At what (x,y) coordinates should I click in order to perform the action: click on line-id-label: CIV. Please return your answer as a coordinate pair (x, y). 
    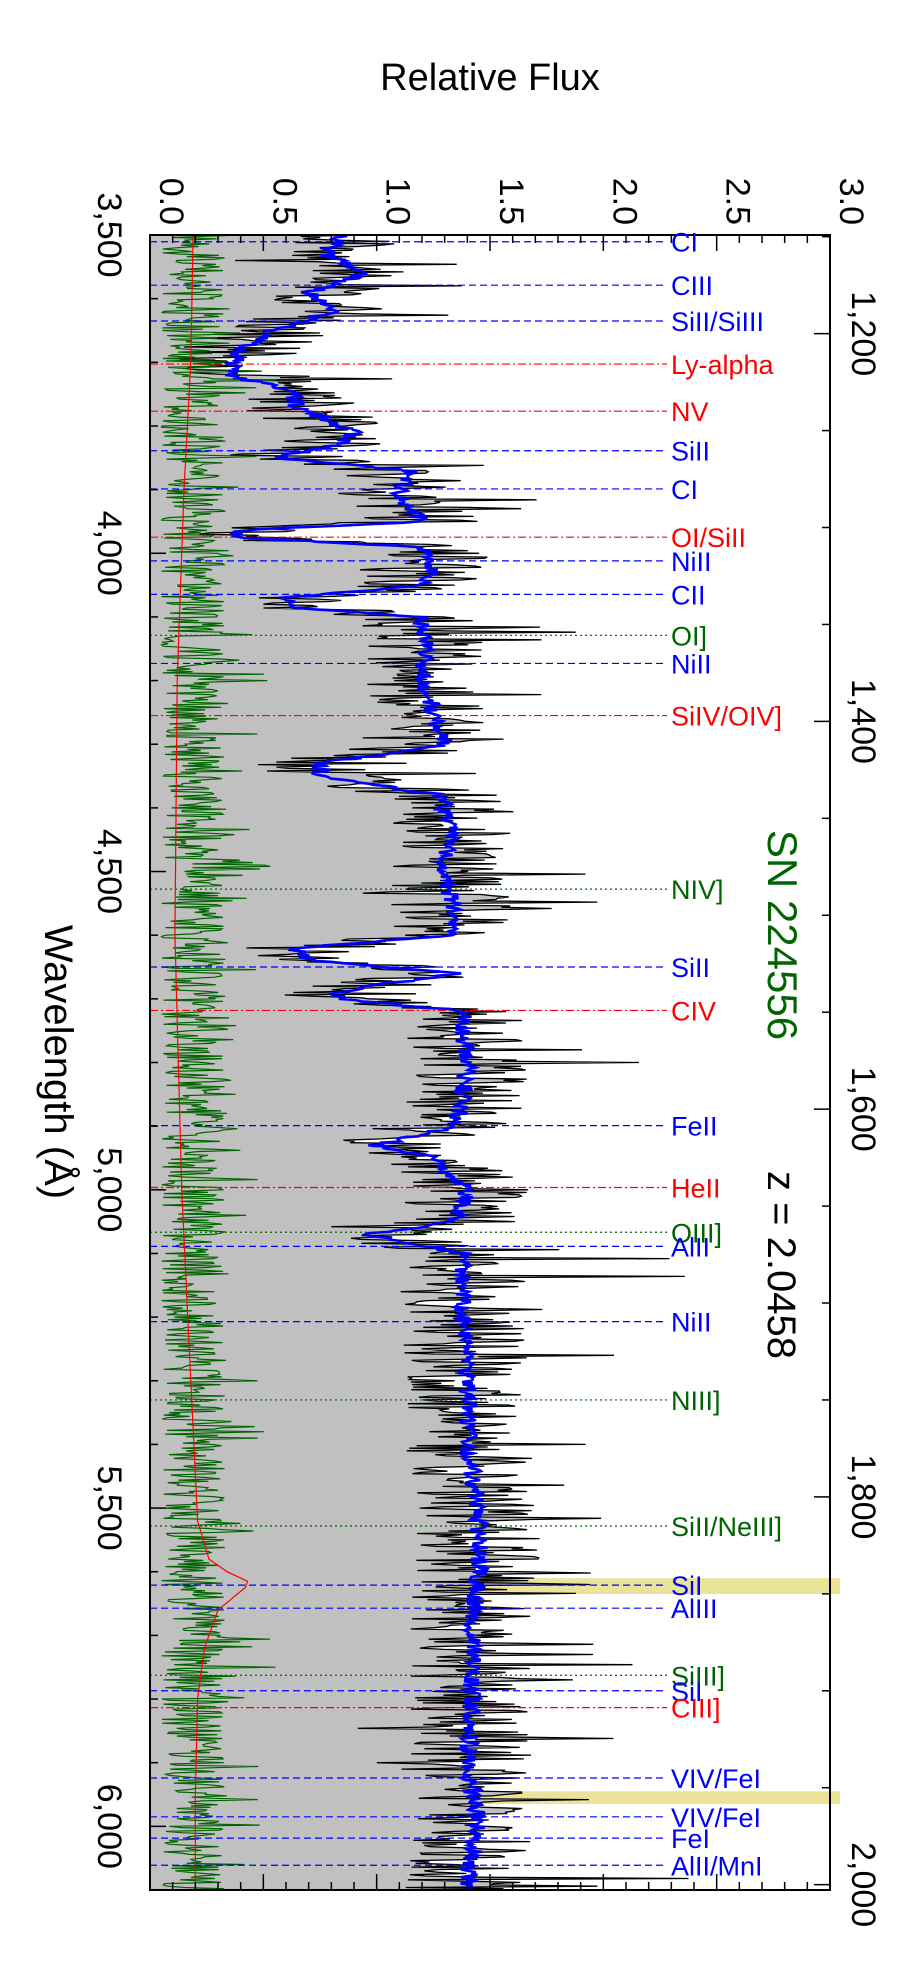
    Looking at the image, I should click on (693, 1011).